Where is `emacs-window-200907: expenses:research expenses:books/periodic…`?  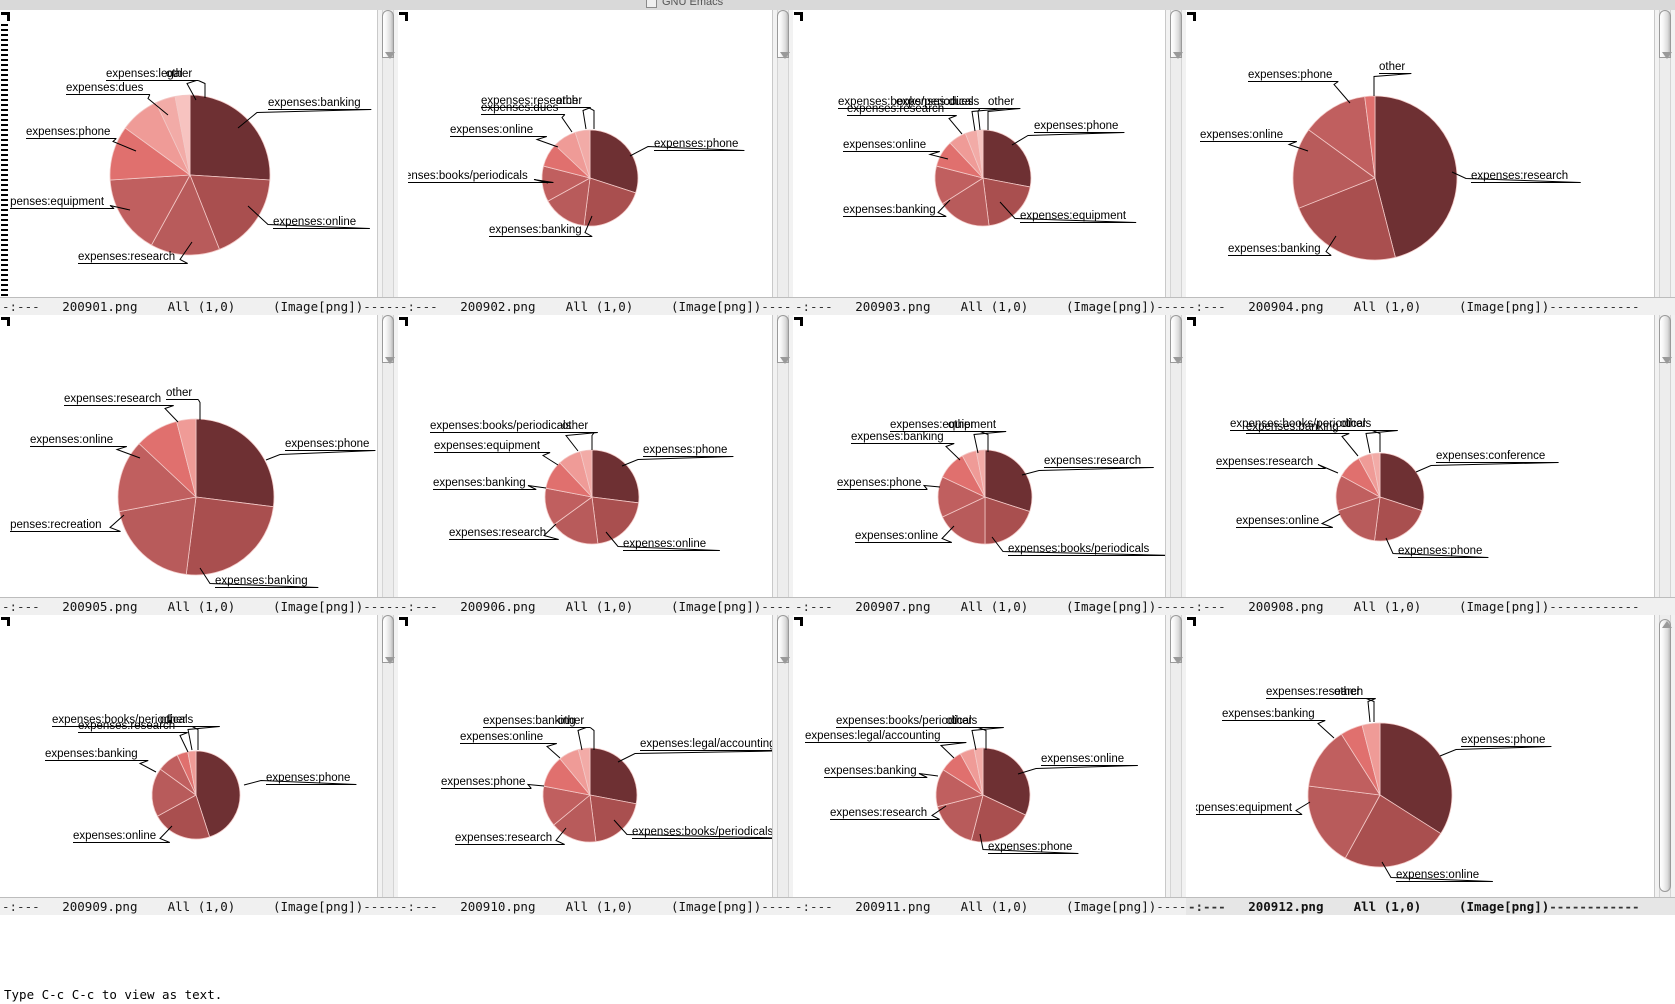
emacs-window-200907: expenses:research expenses:books/periodic… is located at coordinates (989, 465).